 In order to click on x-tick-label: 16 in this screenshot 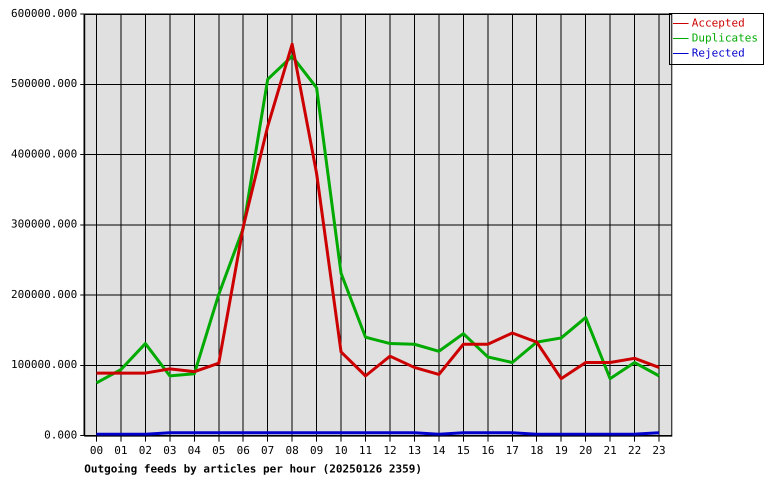, I will do `click(487, 451)`.